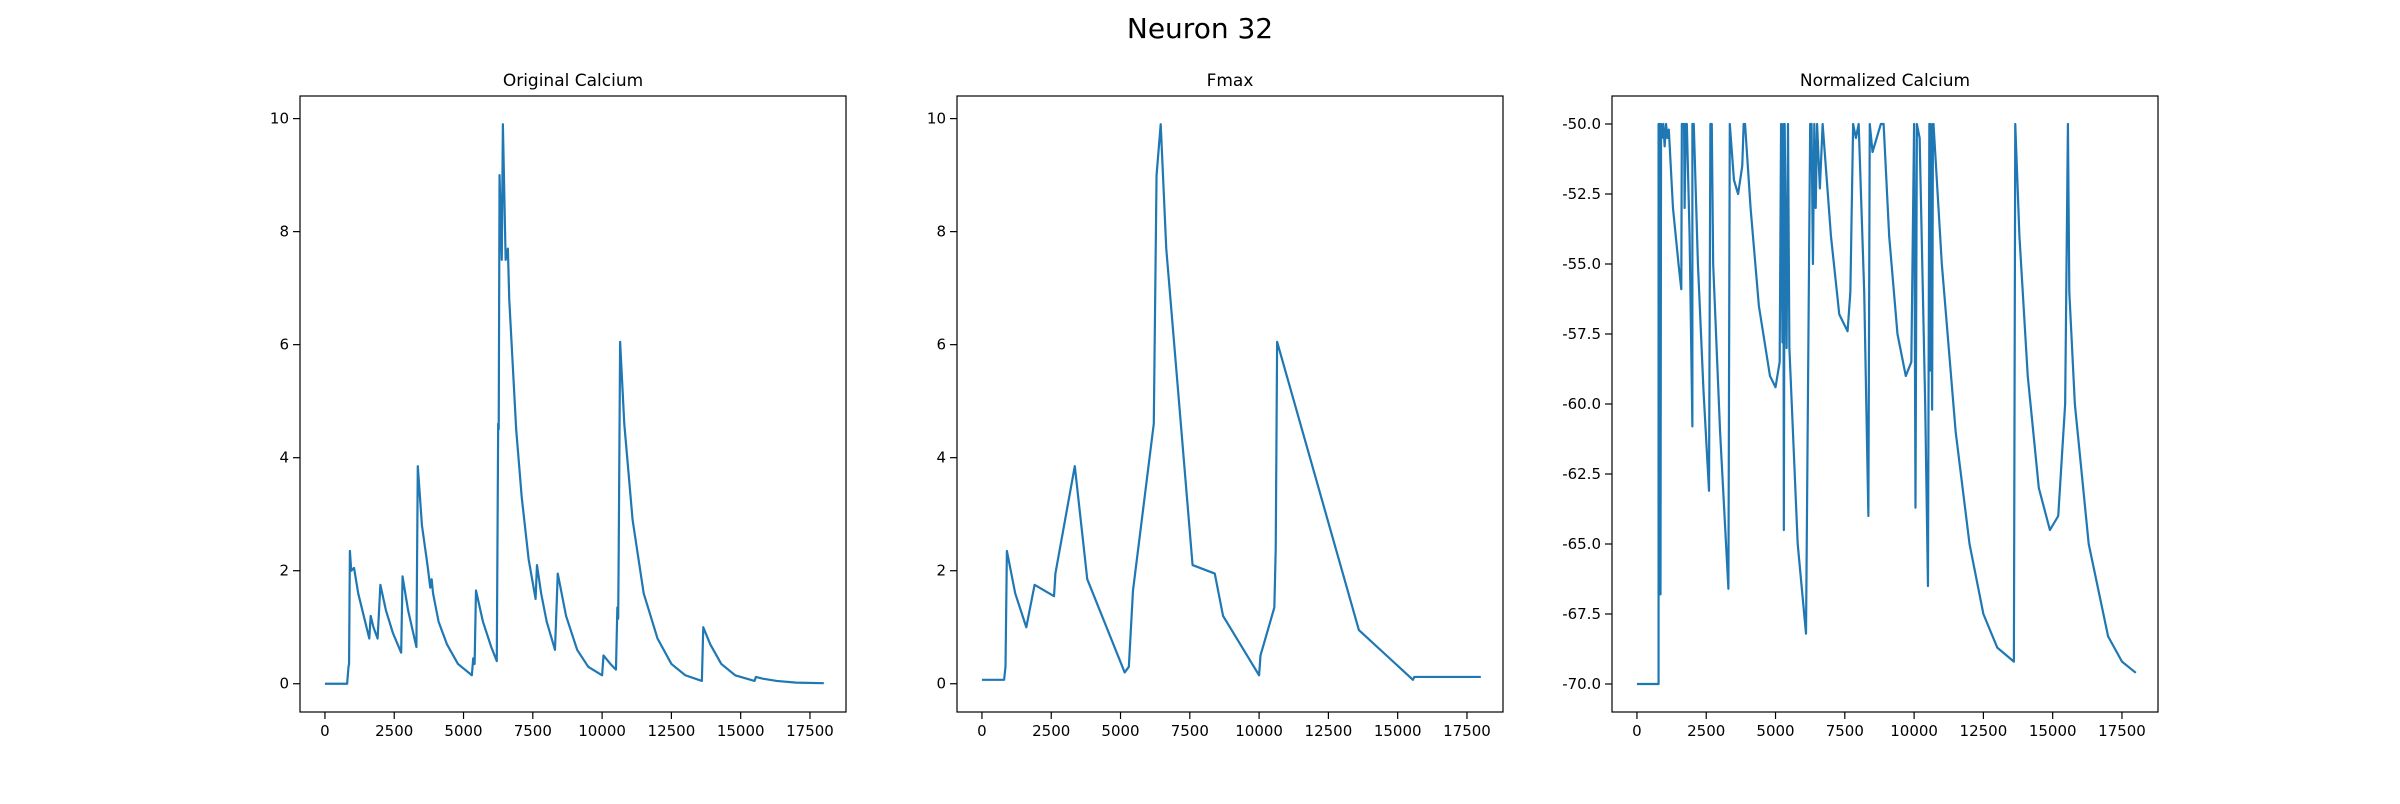  I want to click on y-tick-label: -70.0, so click(1581, 684).